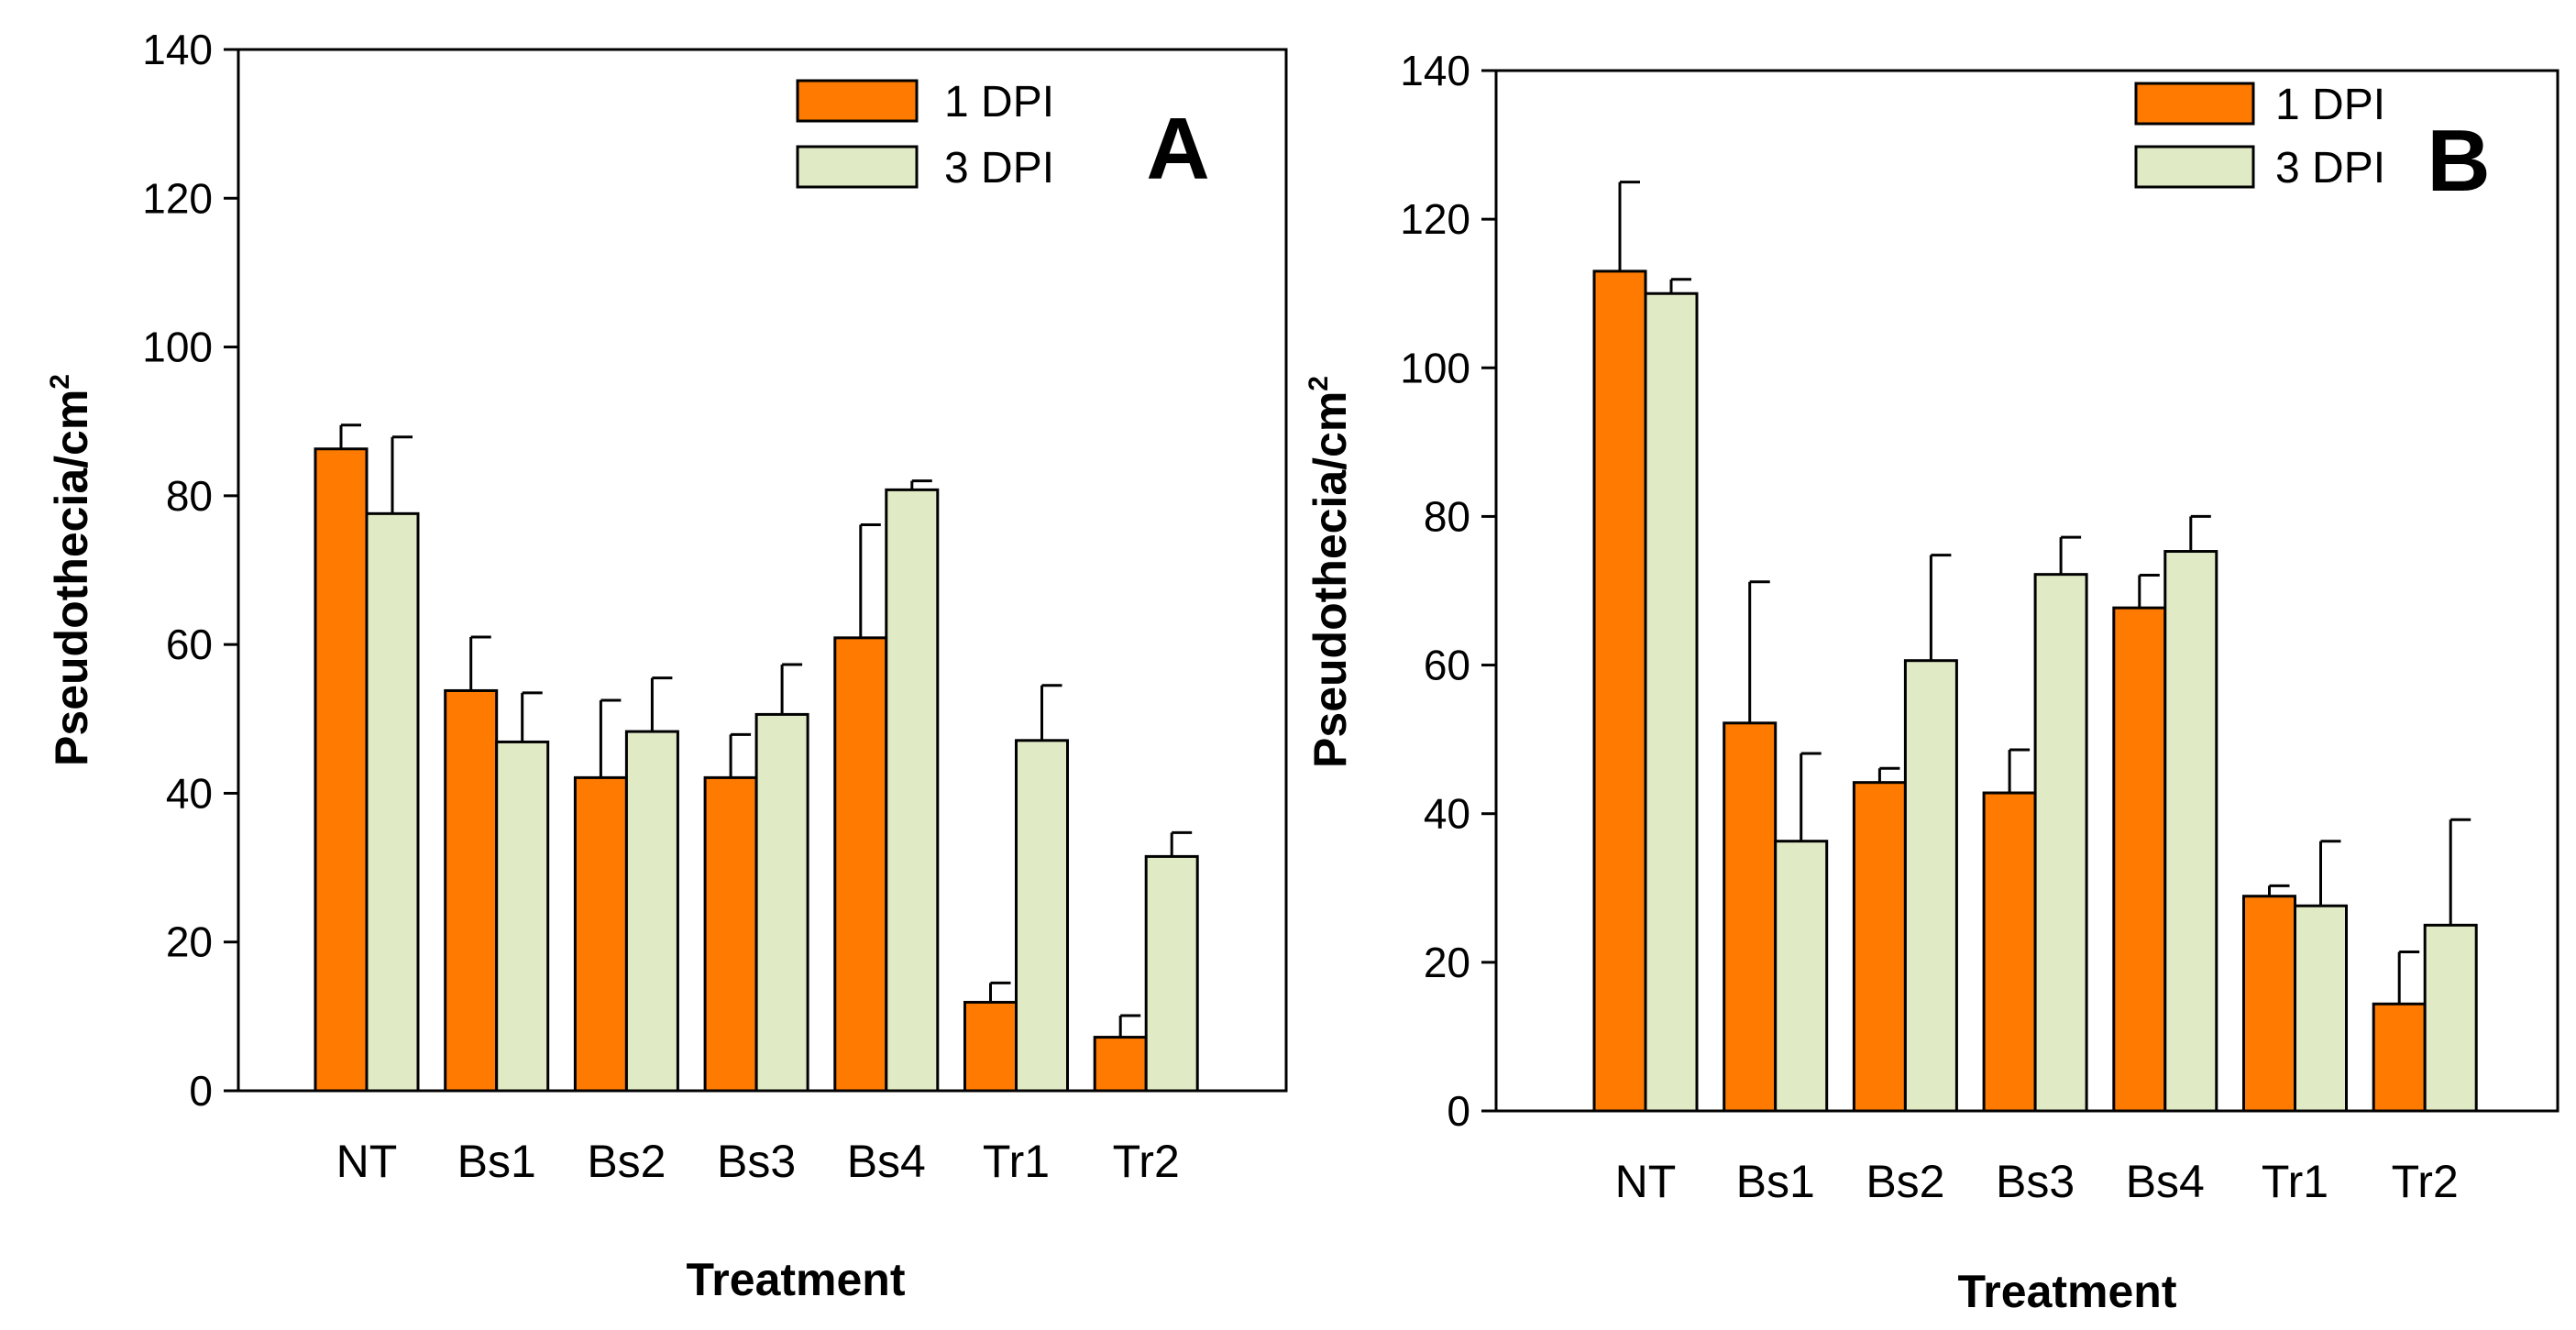 This screenshot has height=1330, width=2576. I want to click on panel-a-x-tick-label: Bs2, so click(627, 1161).